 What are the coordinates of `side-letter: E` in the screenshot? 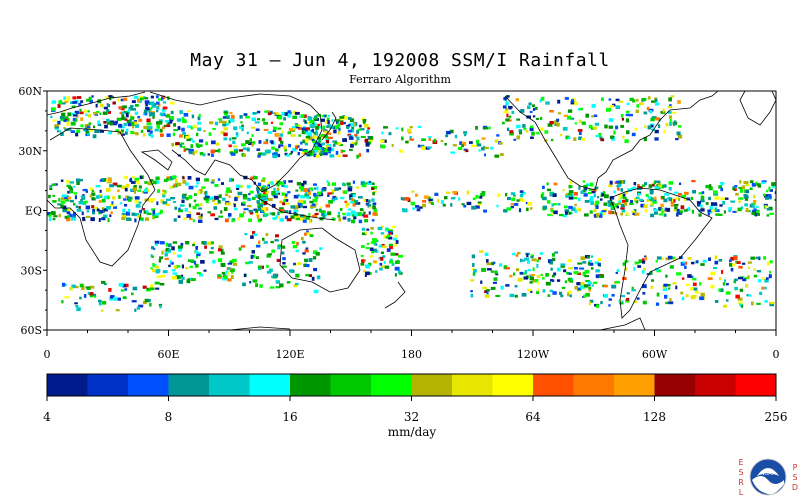 It's located at (741, 462).